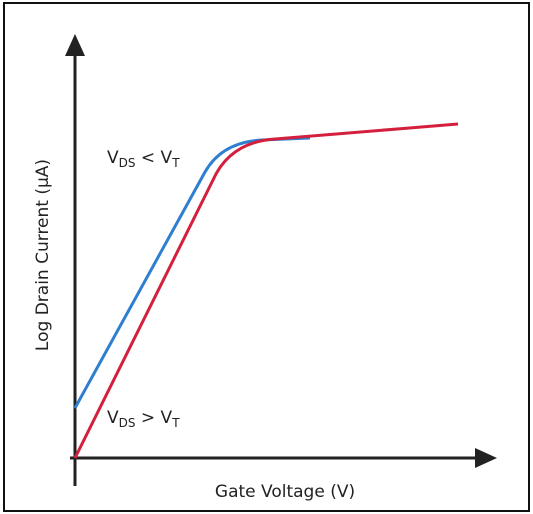 This screenshot has height=514, width=533. I want to click on y-axis-arrow, so click(75, 45).